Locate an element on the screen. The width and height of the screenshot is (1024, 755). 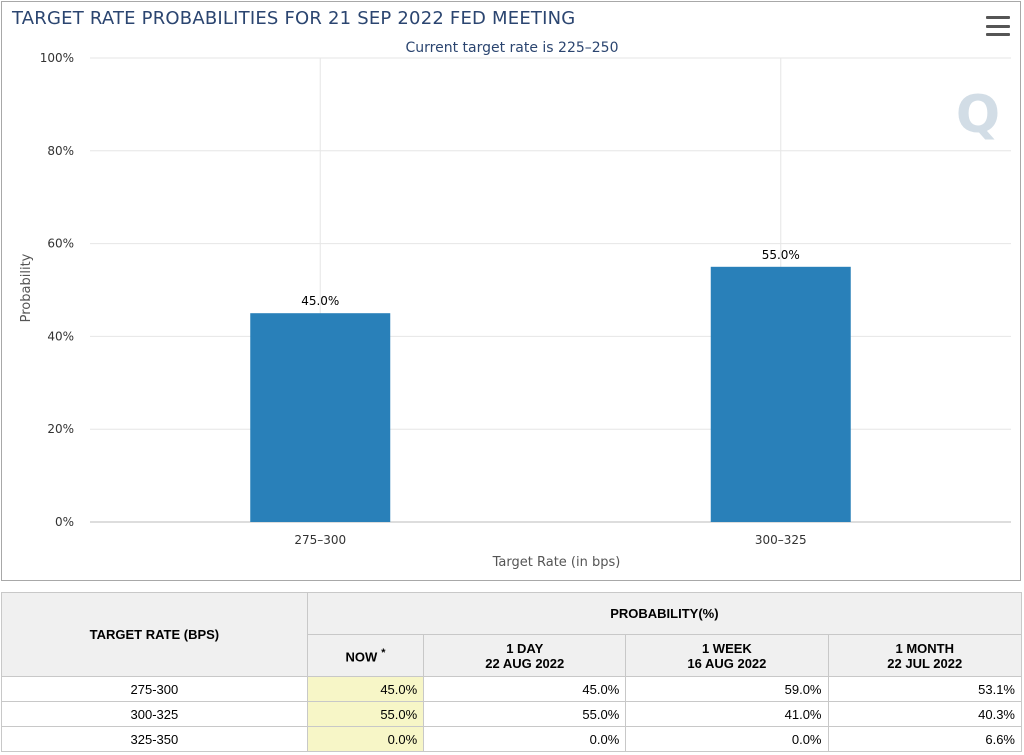
column-header-3: 1 WEEK 16 AUG 2022 is located at coordinates (727, 655).